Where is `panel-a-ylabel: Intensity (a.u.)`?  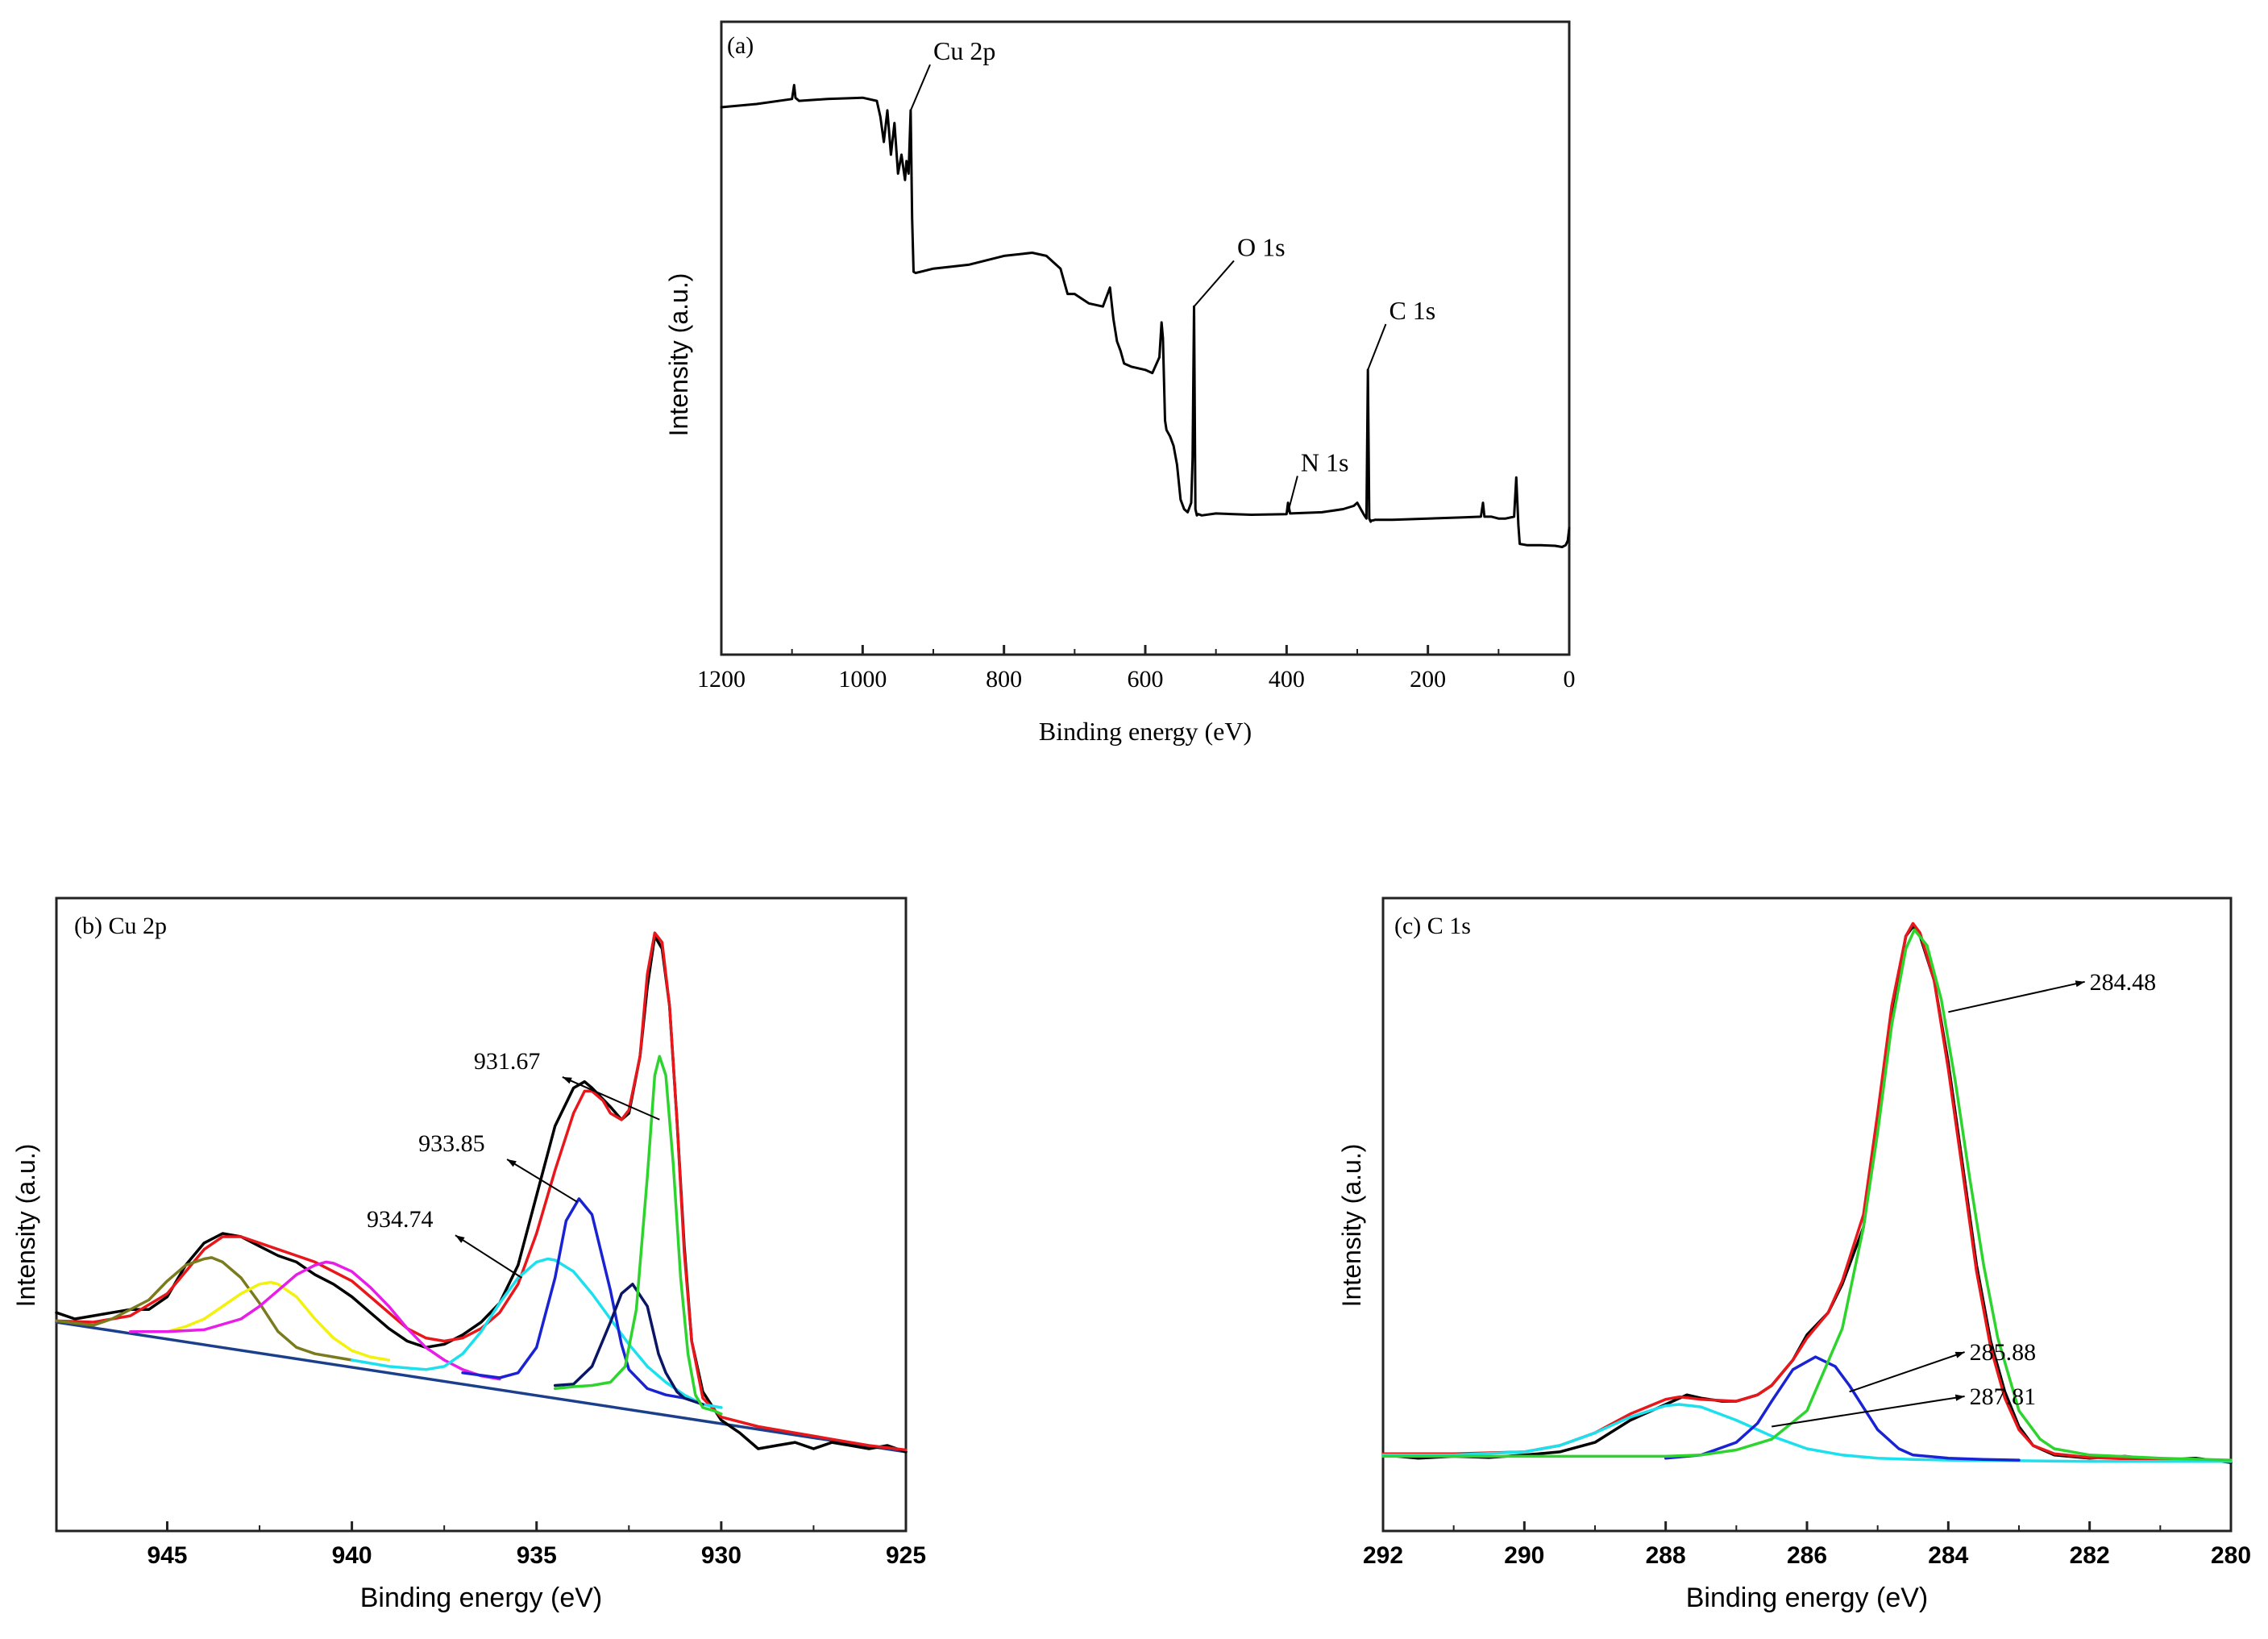
panel-a-ylabel: Intensity (a.u.) is located at coordinates (678, 355).